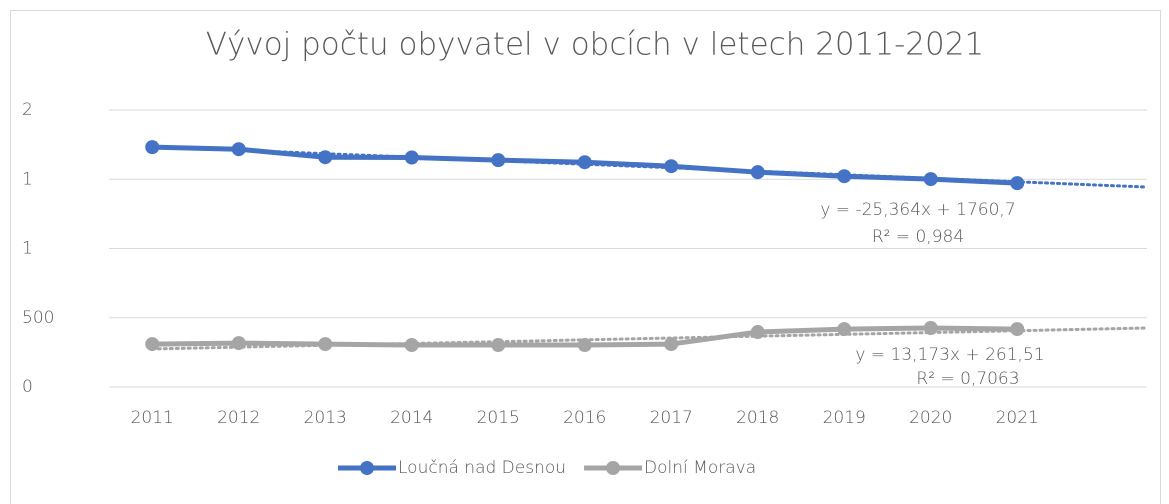  I want to click on x-tick-label: 2015, so click(498, 418).